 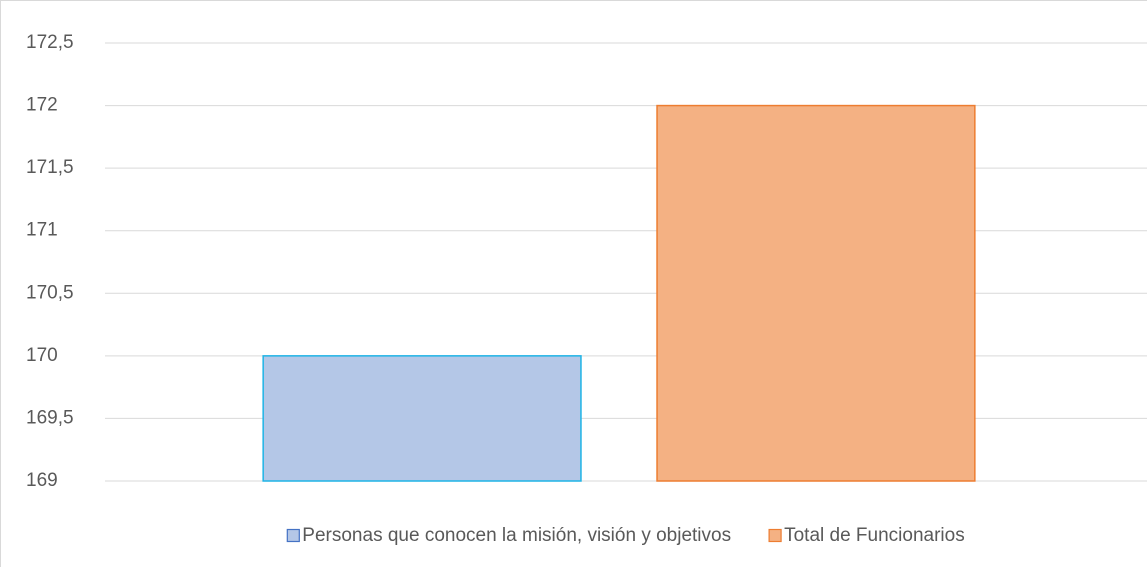 I want to click on y-tick-label: 170, so click(x=42, y=355).